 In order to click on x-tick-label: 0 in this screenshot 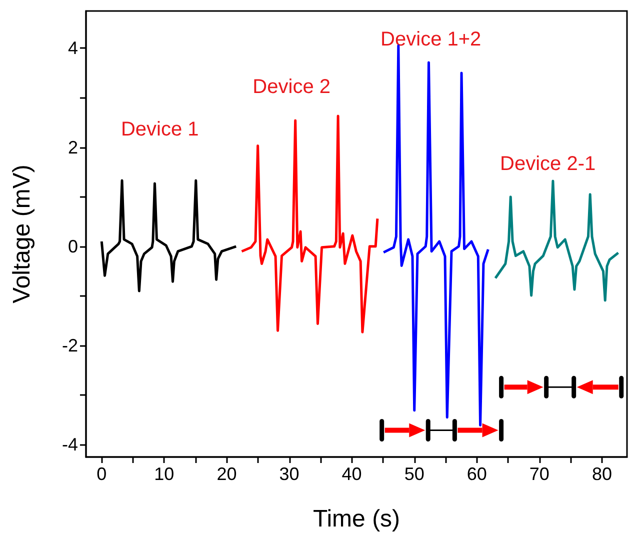, I will do `click(101, 474)`.